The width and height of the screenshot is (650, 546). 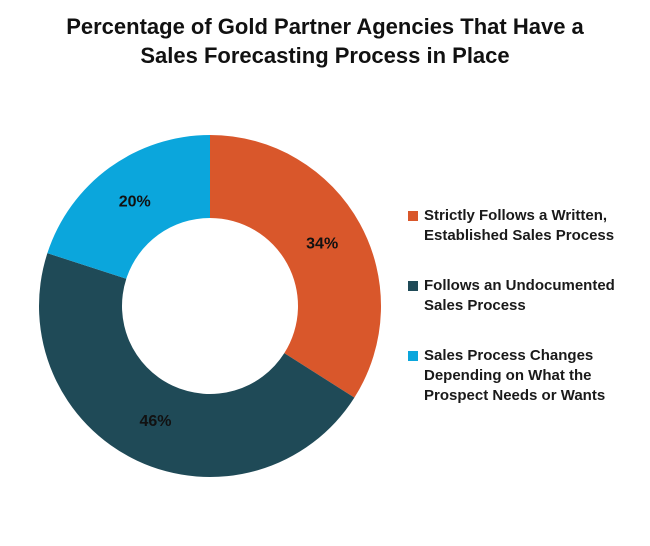 I want to click on data-label: 34%, so click(x=322, y=244).